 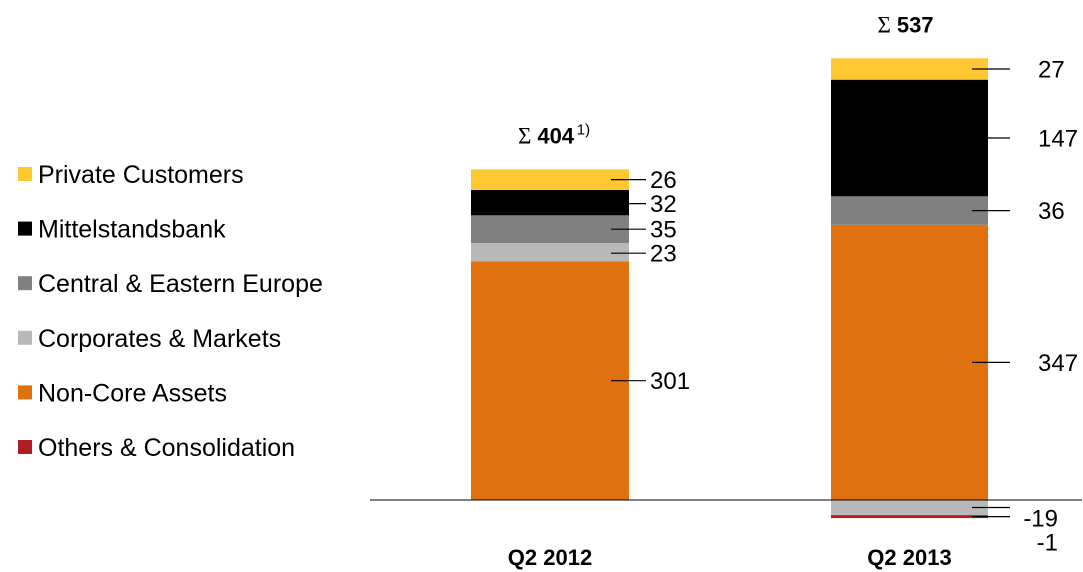 I want to click on bar-segment-corporates-and-markets-q2-2012, so click(x=550, y=252).